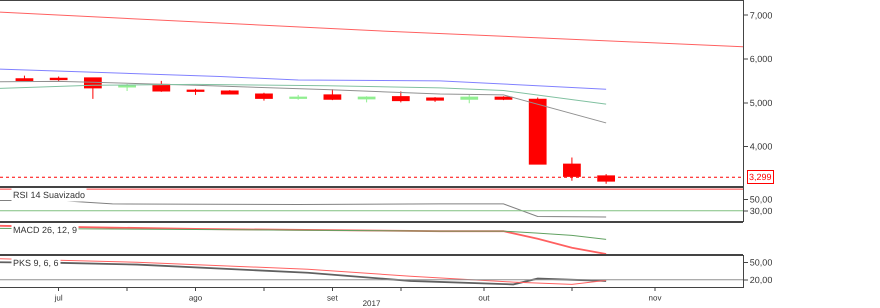 This screenshot has width=880, height=308. What do you see at coordinates (761, 147) in the screenshot?
I see `y-tick-label: 4,000` at bounding box center [761, 147].